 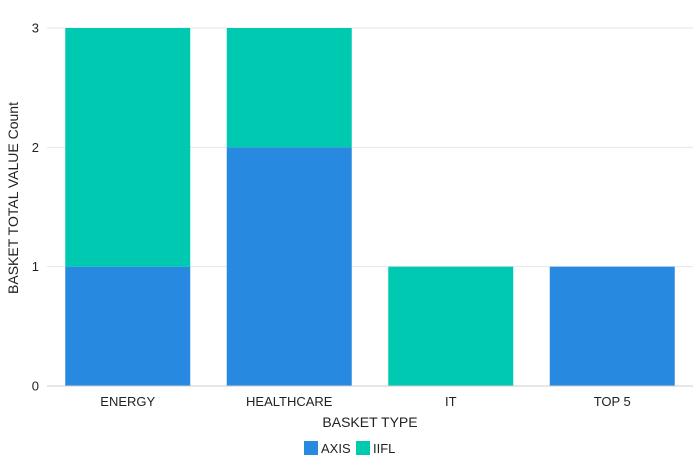 I want to click on legend-swatch-iifl, so click(x=363, y=448).